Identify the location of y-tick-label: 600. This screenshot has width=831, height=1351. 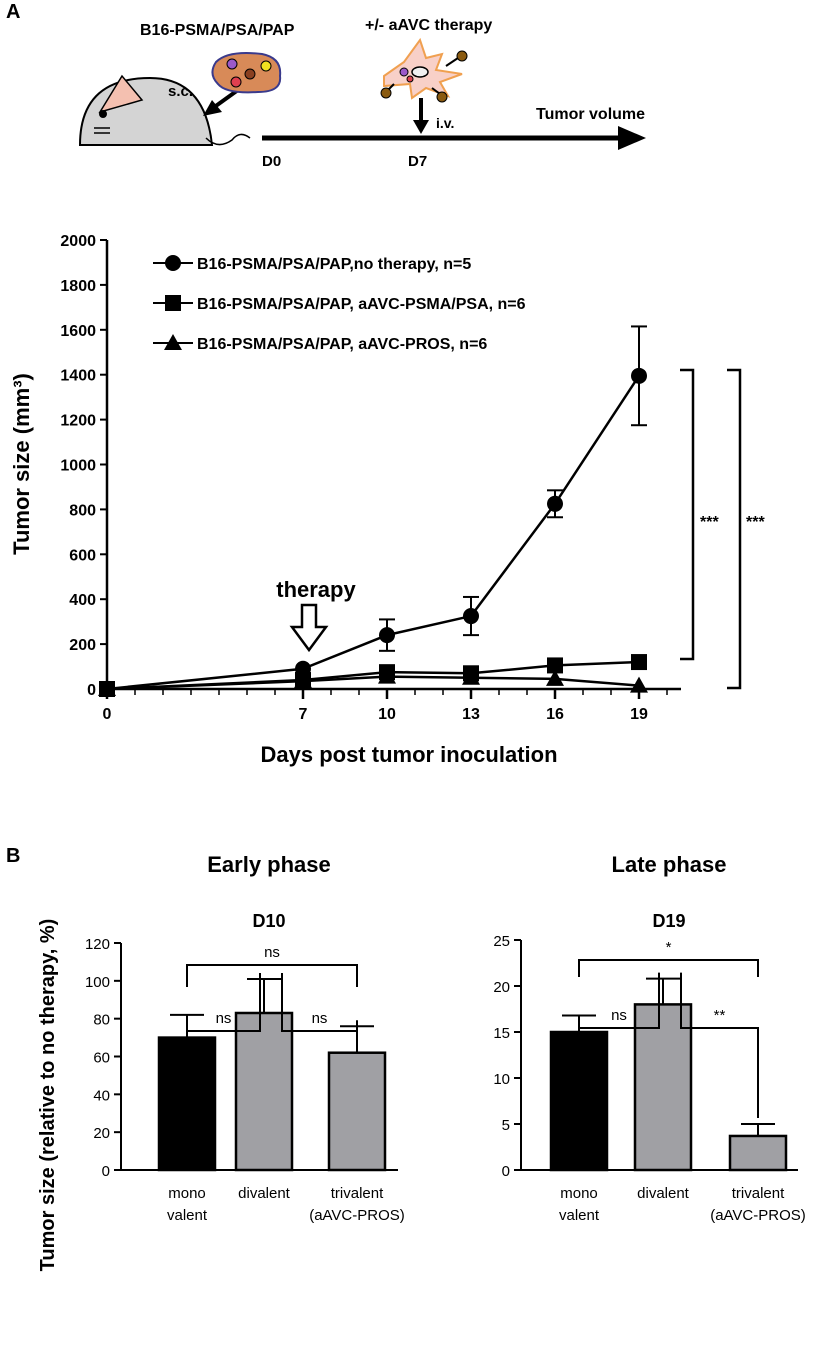
(82, 555).